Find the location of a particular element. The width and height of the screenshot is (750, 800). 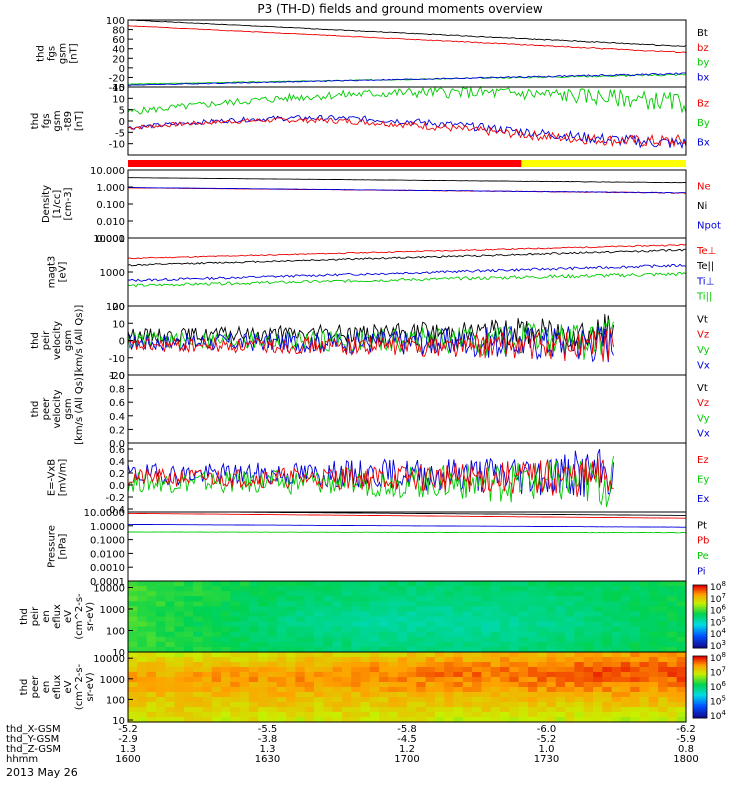

x-axis-value: 1.0 is located at coordinates (547, 749).